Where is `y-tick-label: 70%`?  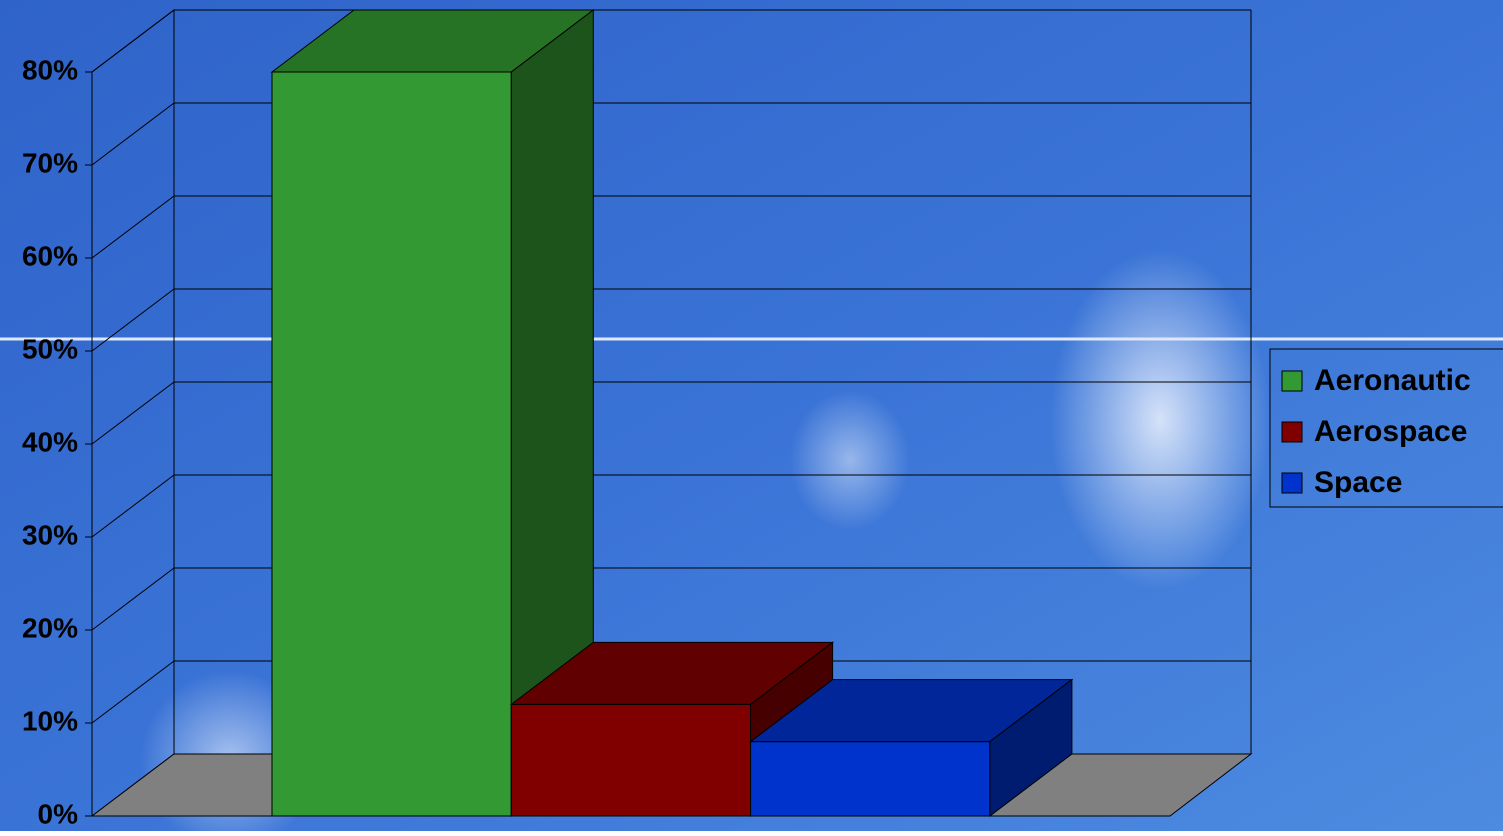 y-tick-label: 70% is located at coordinates (50, 162).